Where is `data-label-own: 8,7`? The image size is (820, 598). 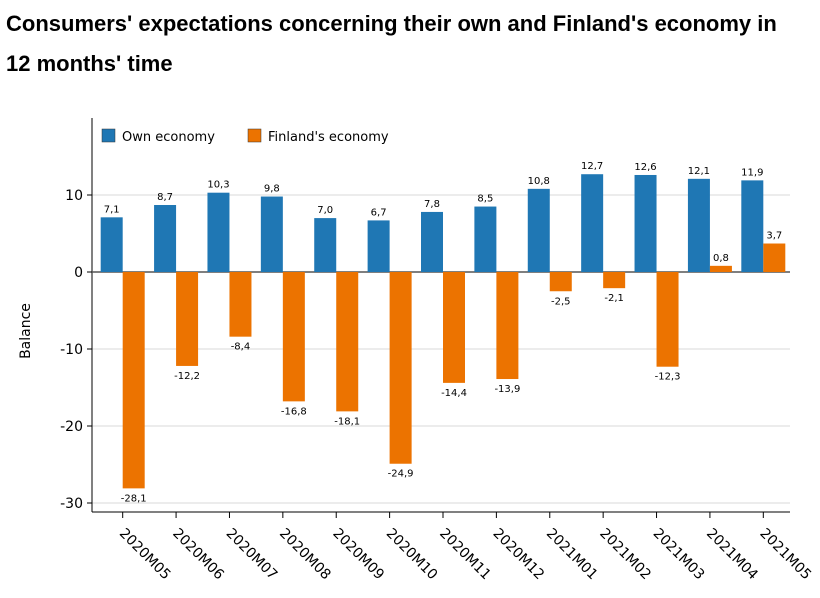 data-label-own: 8,7 is located at coordinates (165, 197).